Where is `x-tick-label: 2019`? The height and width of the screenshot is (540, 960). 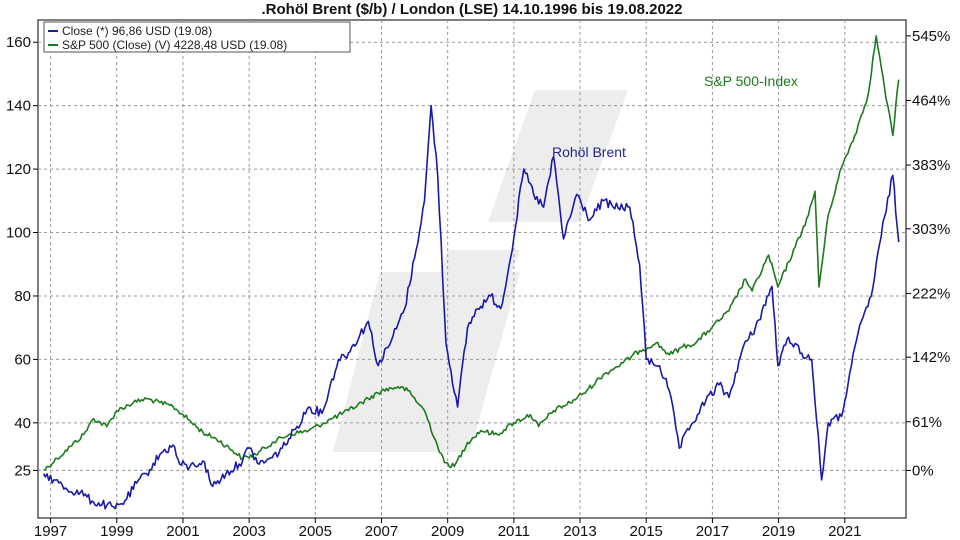 x-tick-label: 2019 is located at coordinates (778, 531).